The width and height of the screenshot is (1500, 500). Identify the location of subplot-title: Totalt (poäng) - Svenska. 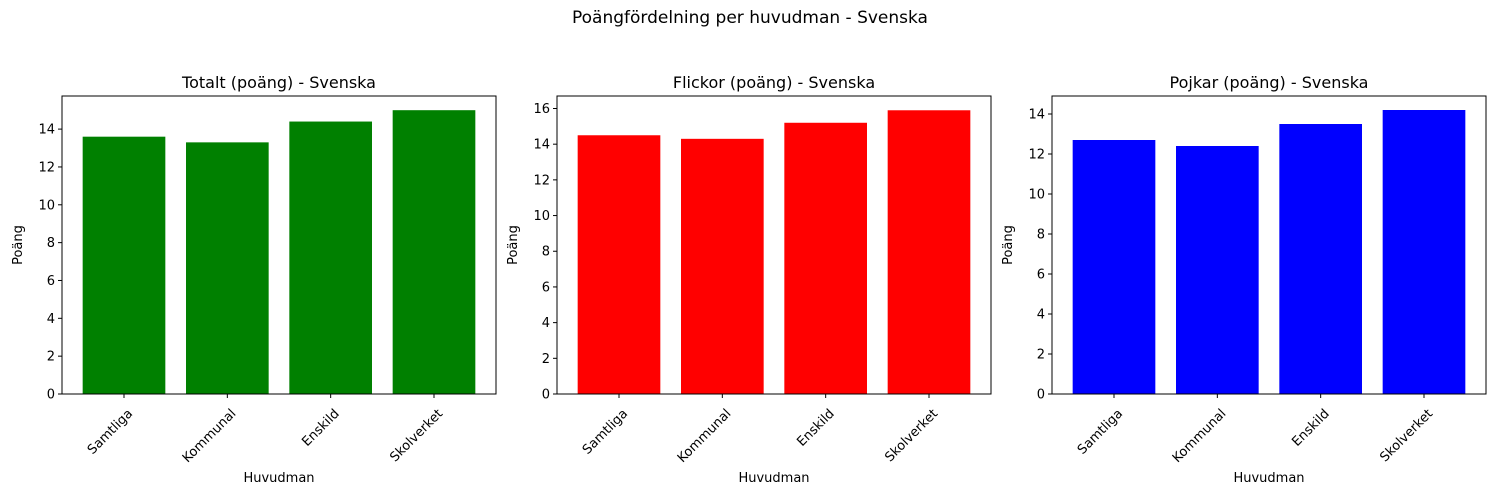
(278, 82).